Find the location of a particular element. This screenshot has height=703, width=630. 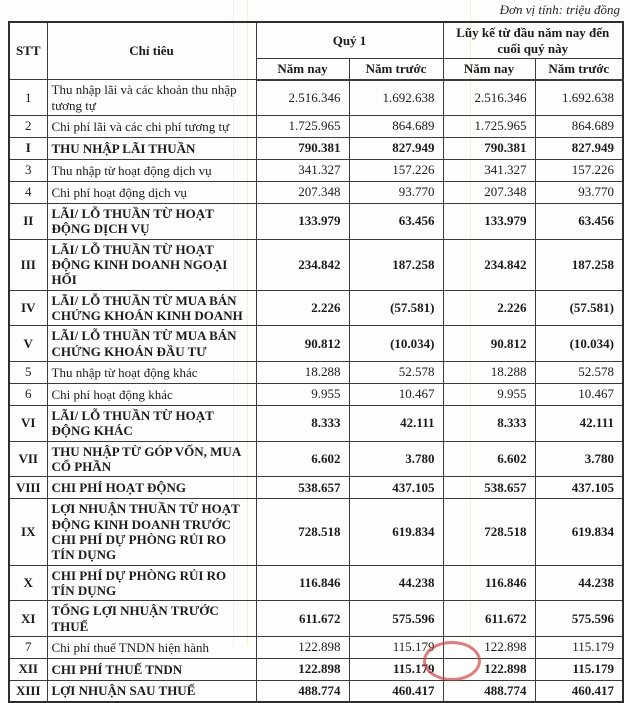

row-stt: IV is located at coordinates (28, 308).